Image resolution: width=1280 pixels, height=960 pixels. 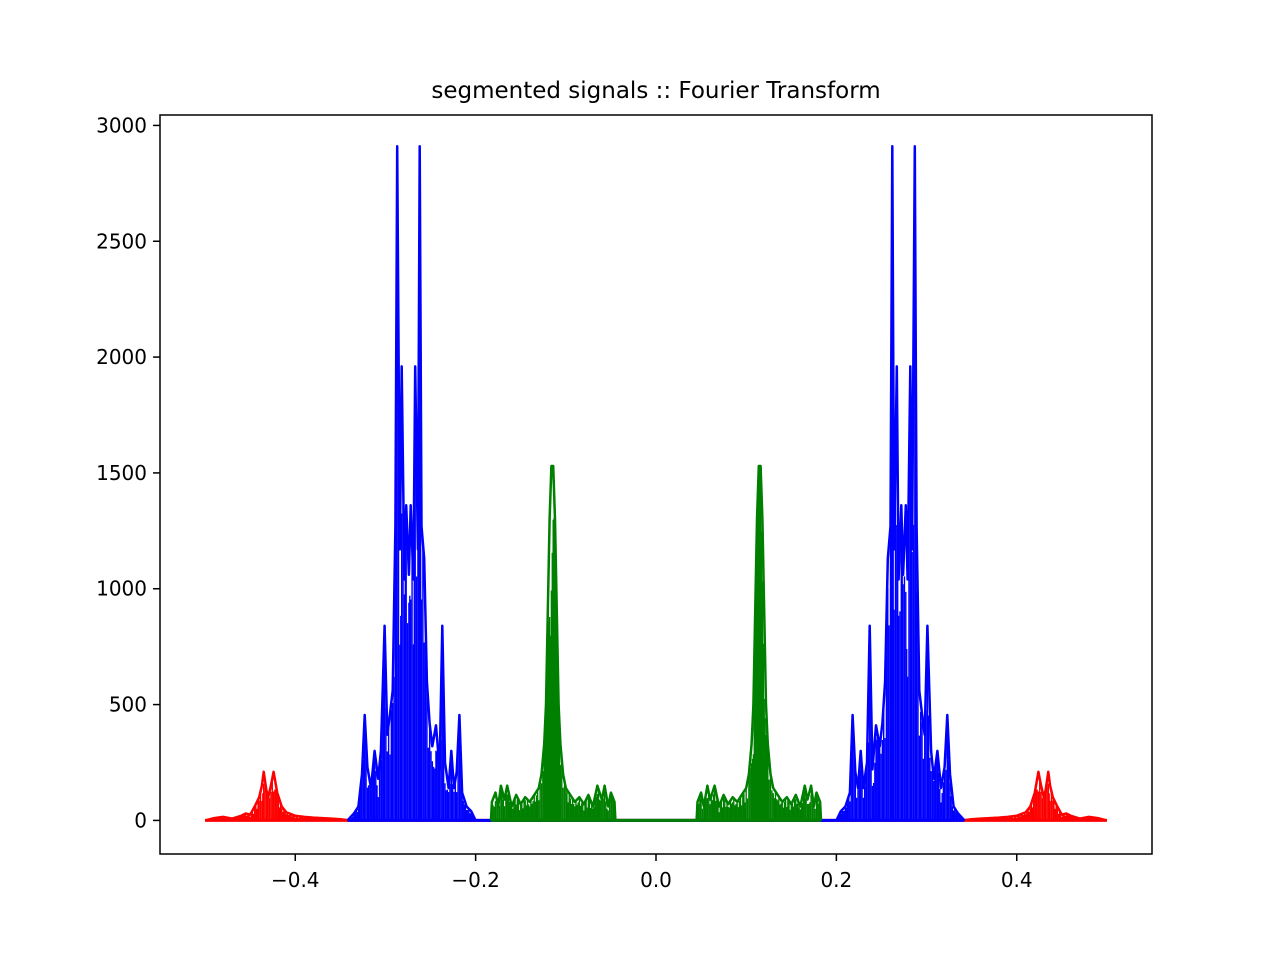 What do you see at coordinates (140, 820) in the screenshot?
I see `y-tick-label: 0` at bounding box center [140, 820].